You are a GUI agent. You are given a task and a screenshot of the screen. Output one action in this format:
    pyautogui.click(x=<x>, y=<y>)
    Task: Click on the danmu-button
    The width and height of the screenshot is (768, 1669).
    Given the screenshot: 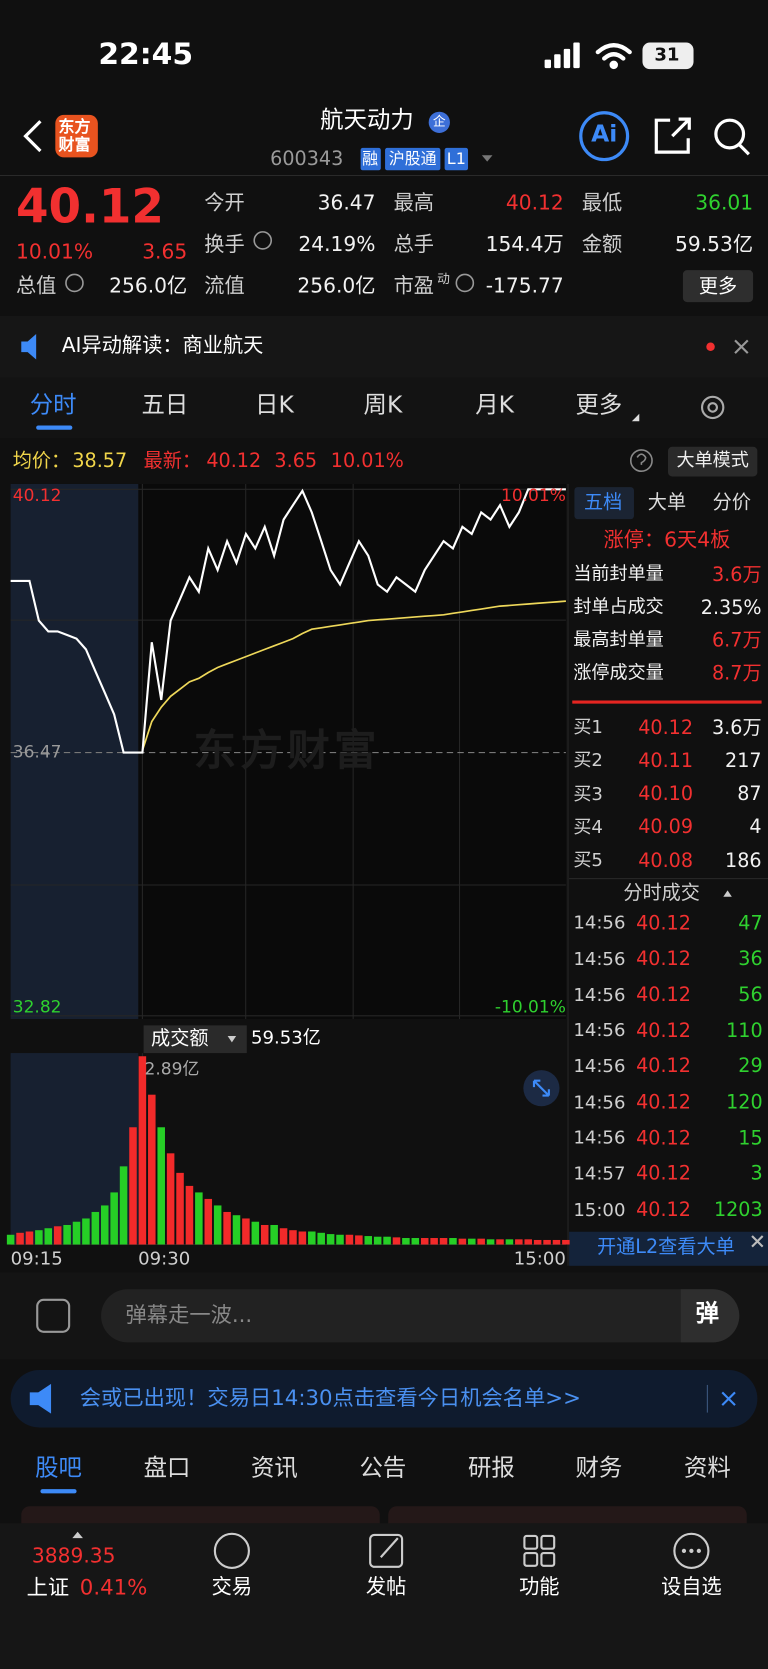 What is the action you would take?
    pyautogui.click(x=710, y=1316)
    